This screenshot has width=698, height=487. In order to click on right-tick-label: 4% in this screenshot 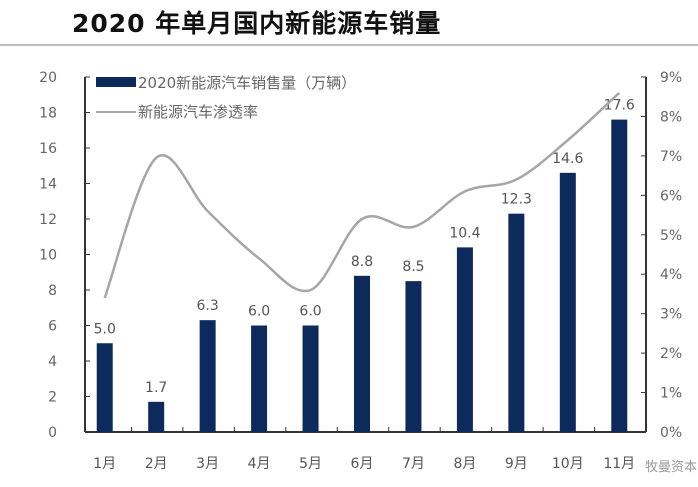, I will do `click(671, 275)`.